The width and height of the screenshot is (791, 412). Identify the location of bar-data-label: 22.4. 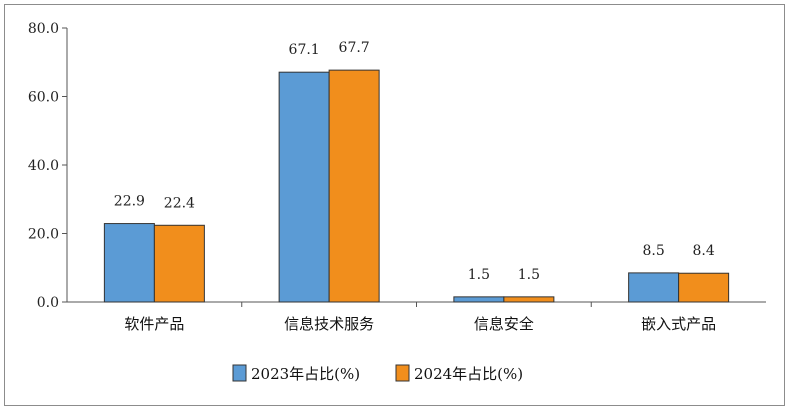
(179, 203).